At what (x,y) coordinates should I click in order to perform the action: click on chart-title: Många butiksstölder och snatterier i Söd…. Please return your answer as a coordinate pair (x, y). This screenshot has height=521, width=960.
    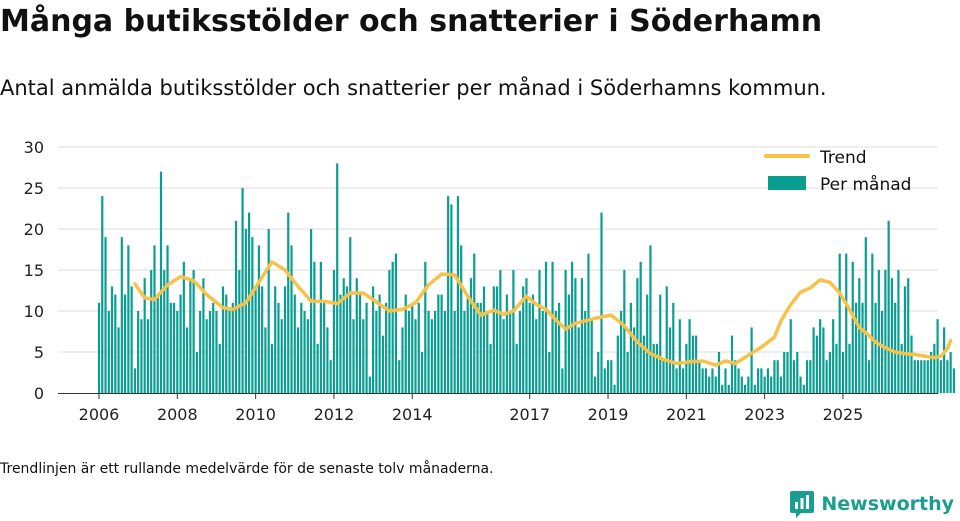
    Looking at the image, I should click on (411, 21).